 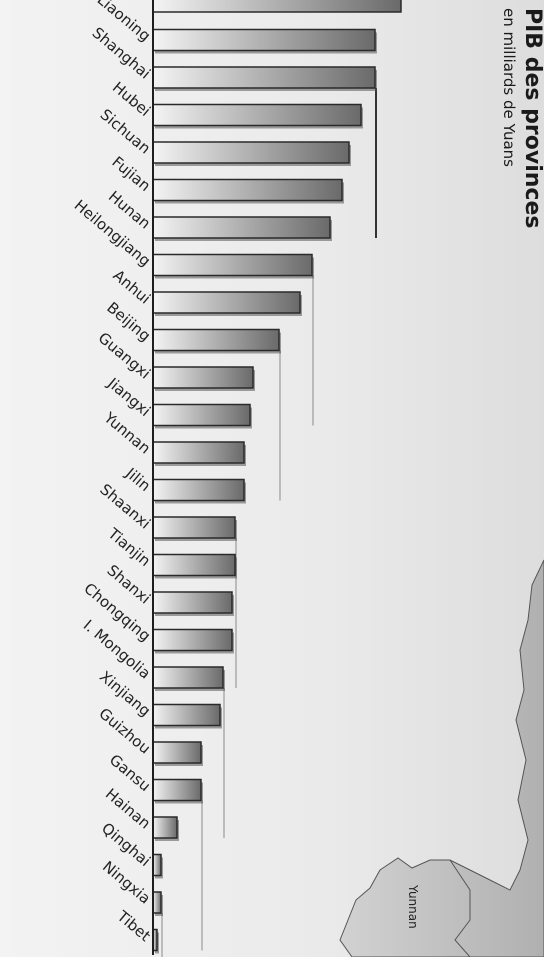 I want to click on bar-hainan, so click(x=165, y=827).